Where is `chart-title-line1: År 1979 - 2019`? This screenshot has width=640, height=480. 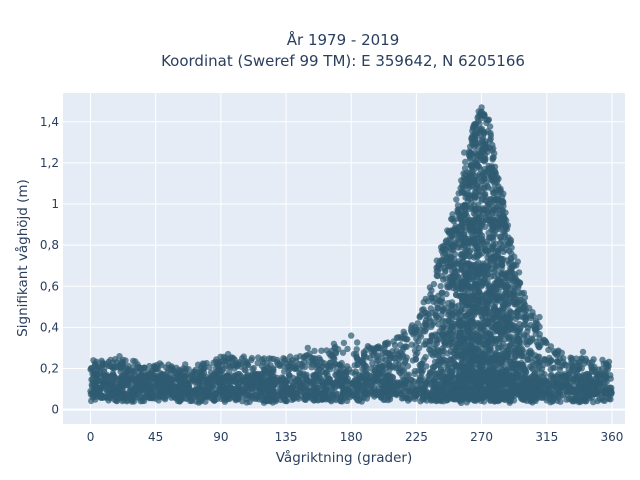 chart-title-line1: År 1979 - 2019 is located at coordinates (343, 39).